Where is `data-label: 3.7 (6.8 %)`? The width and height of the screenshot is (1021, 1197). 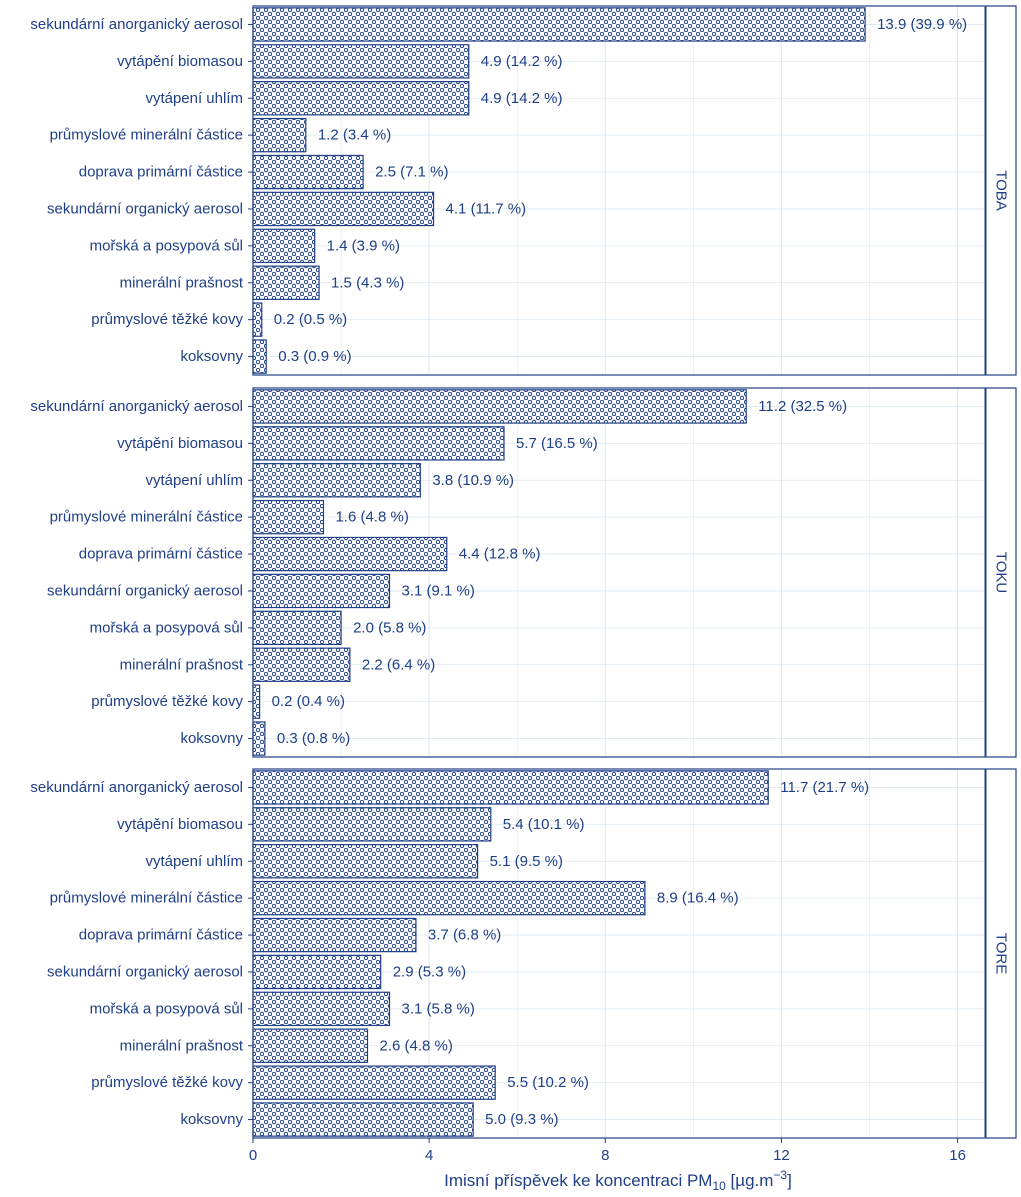 data-label: 3.7 (6.8 %) is located at coordinates (464, 935).